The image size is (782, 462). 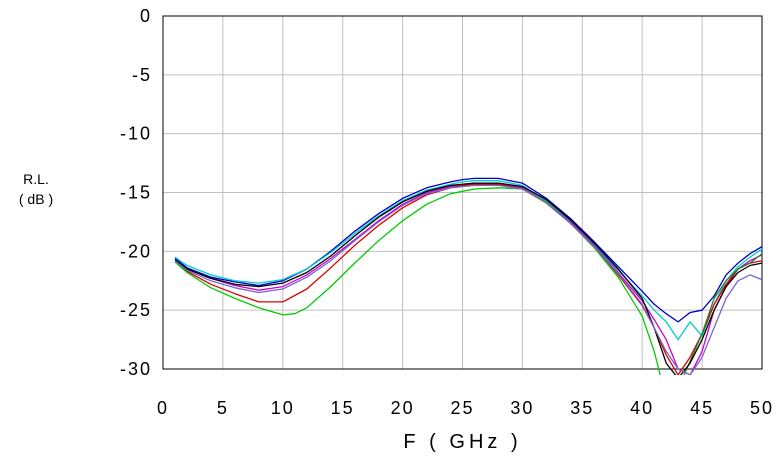 I want to click on y-tick-labels: 0 -5 -10 -15 -20 -25 -30, so click(x=136, y=192).